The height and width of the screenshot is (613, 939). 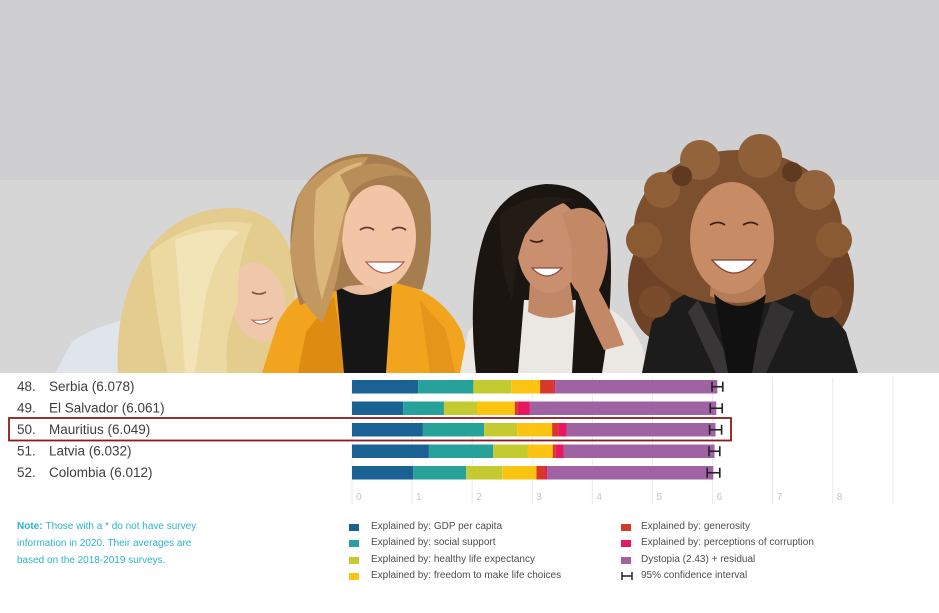 I want to click on x-tick-label: 4, so click(x=599, y=497).